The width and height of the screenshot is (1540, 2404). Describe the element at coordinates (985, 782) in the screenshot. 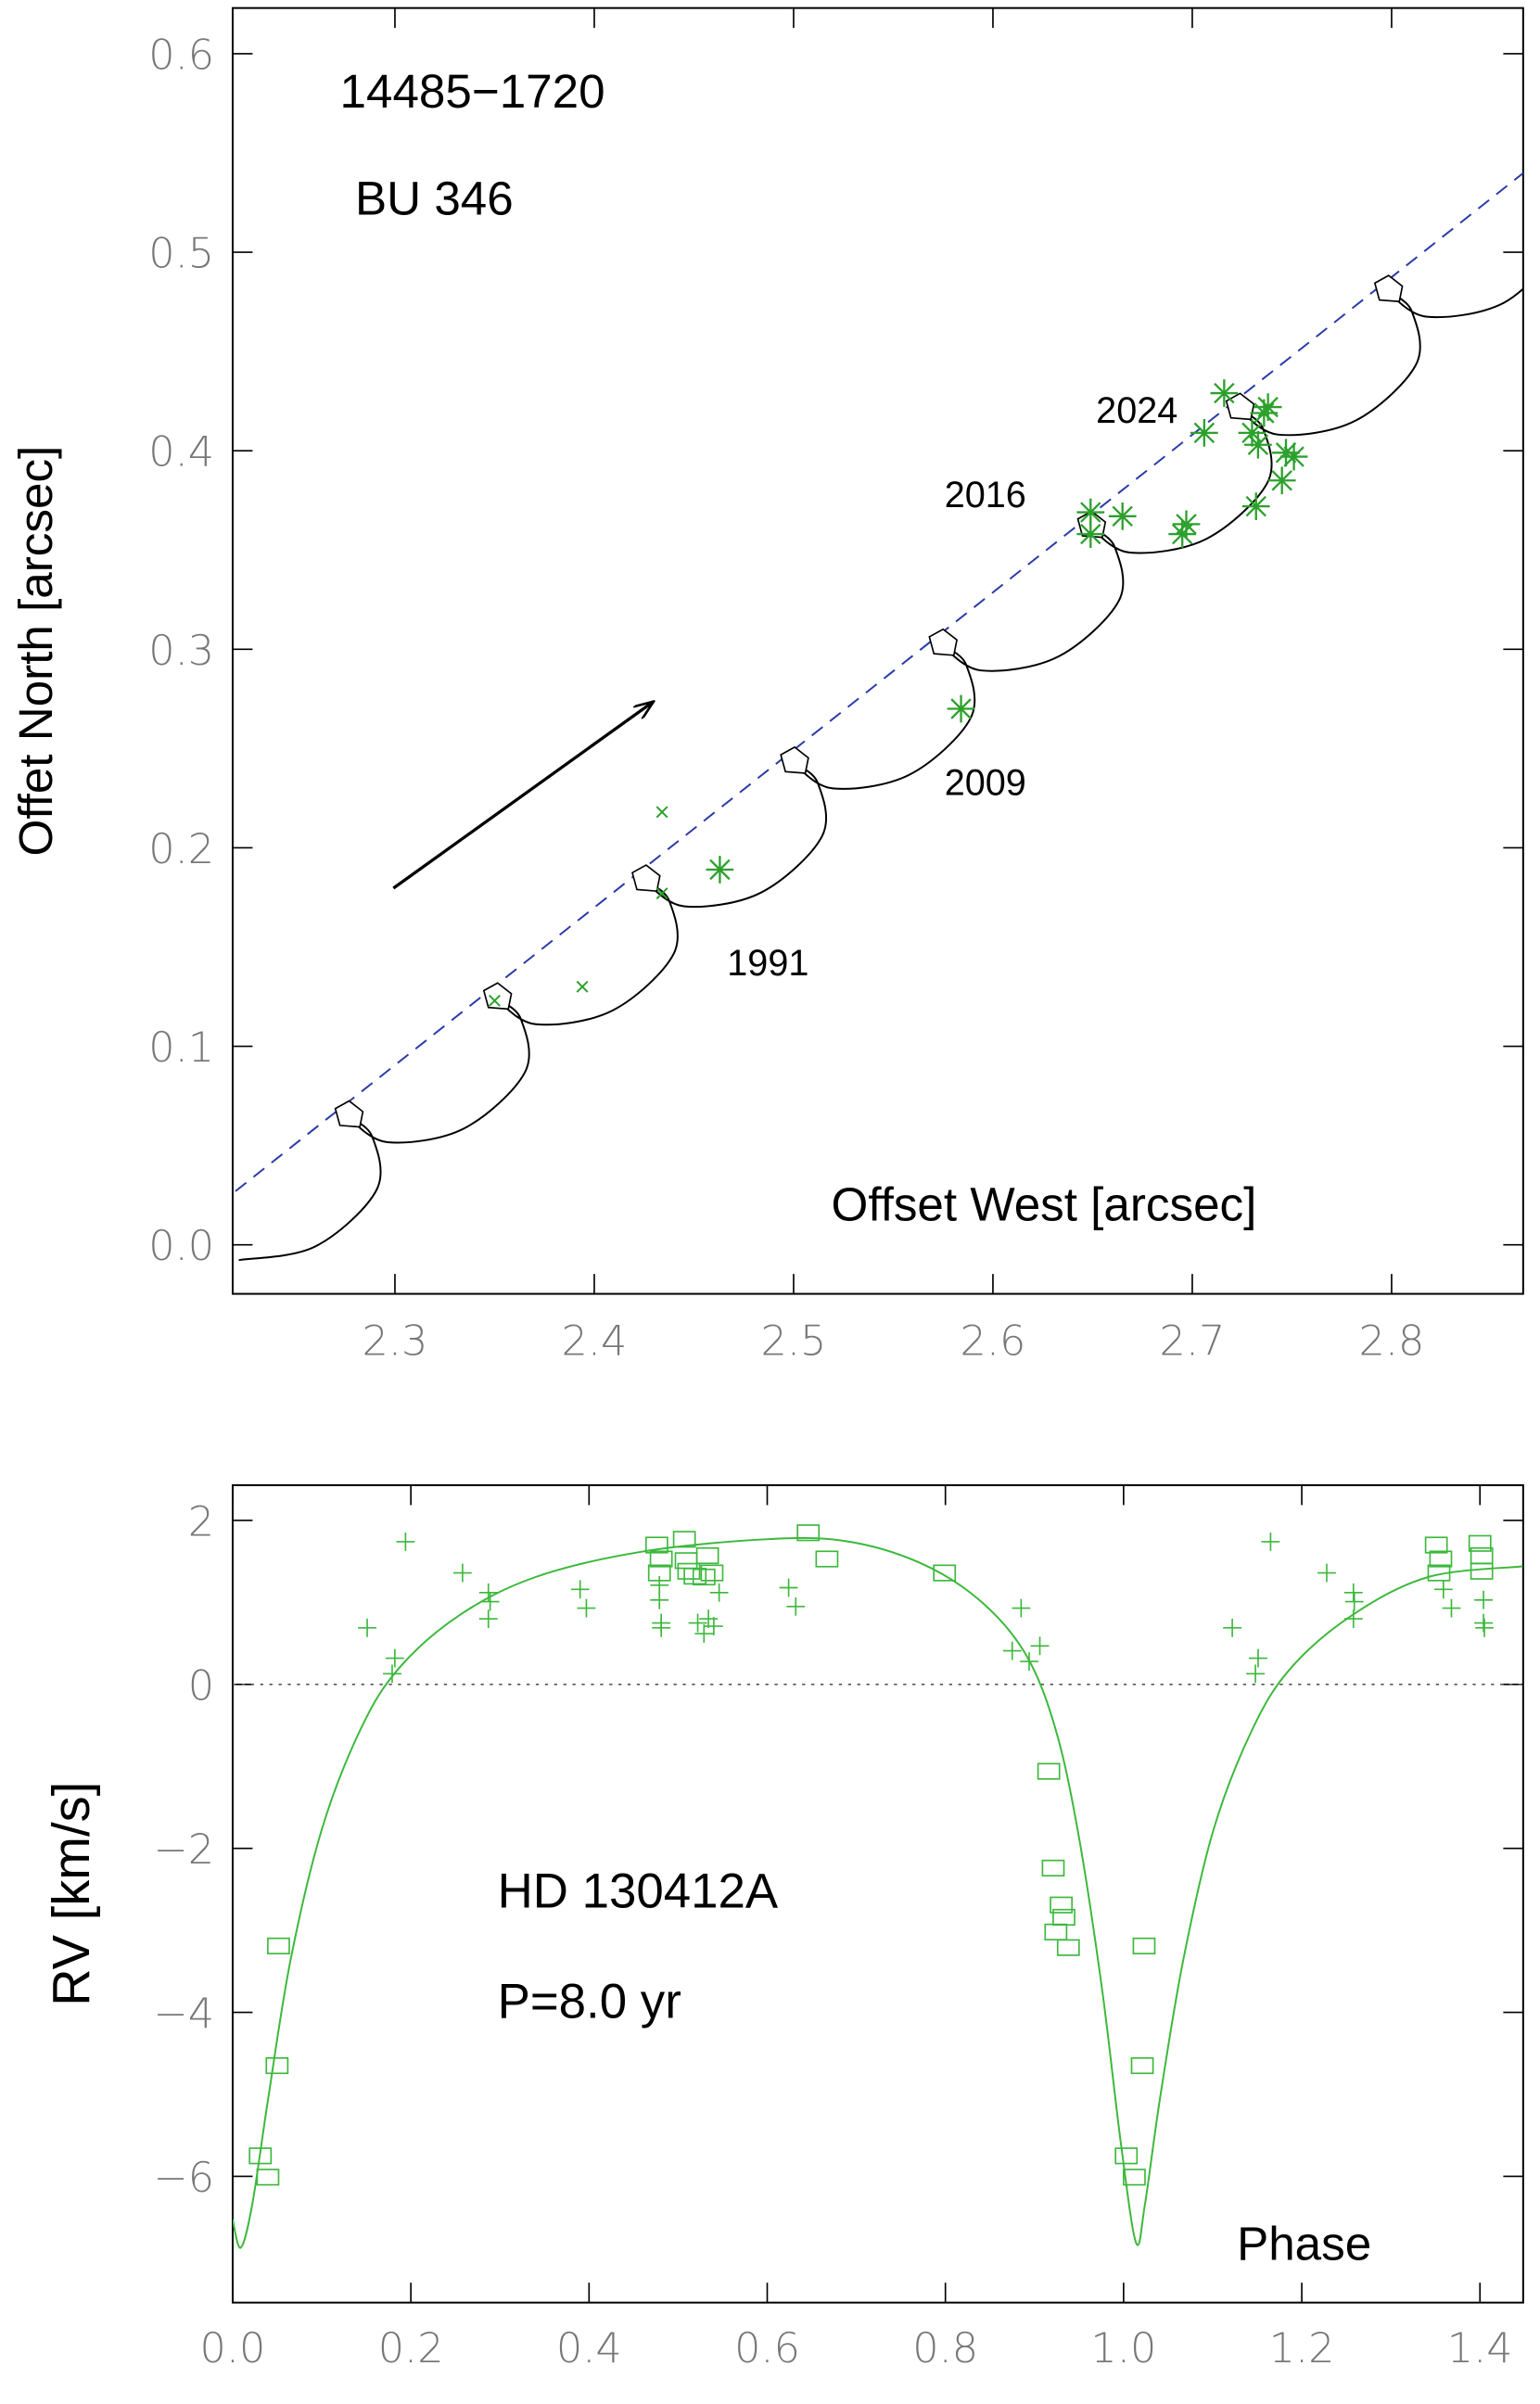

I see `annotation: 2009` at that location.